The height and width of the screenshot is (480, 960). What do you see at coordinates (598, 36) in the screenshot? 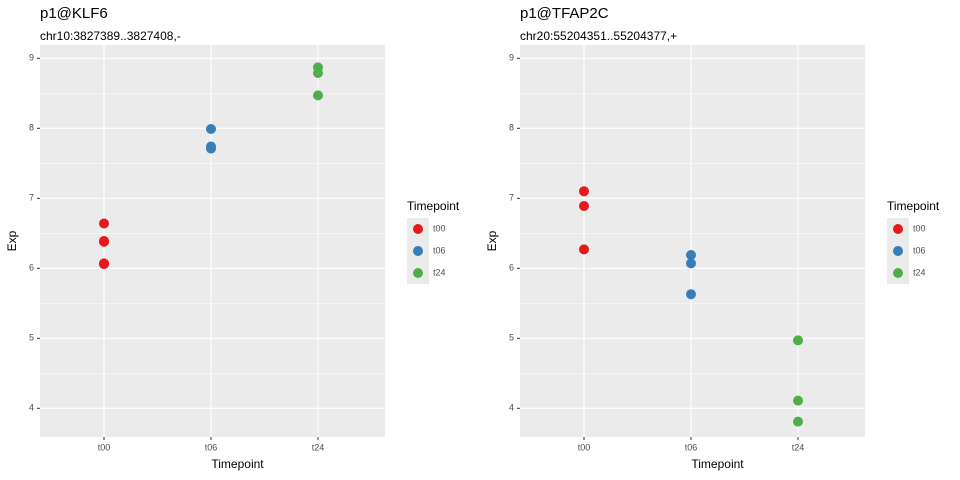
I see `chart-subtitle: chr20:55204351..55204377,+` at bounding box center [598, 36].